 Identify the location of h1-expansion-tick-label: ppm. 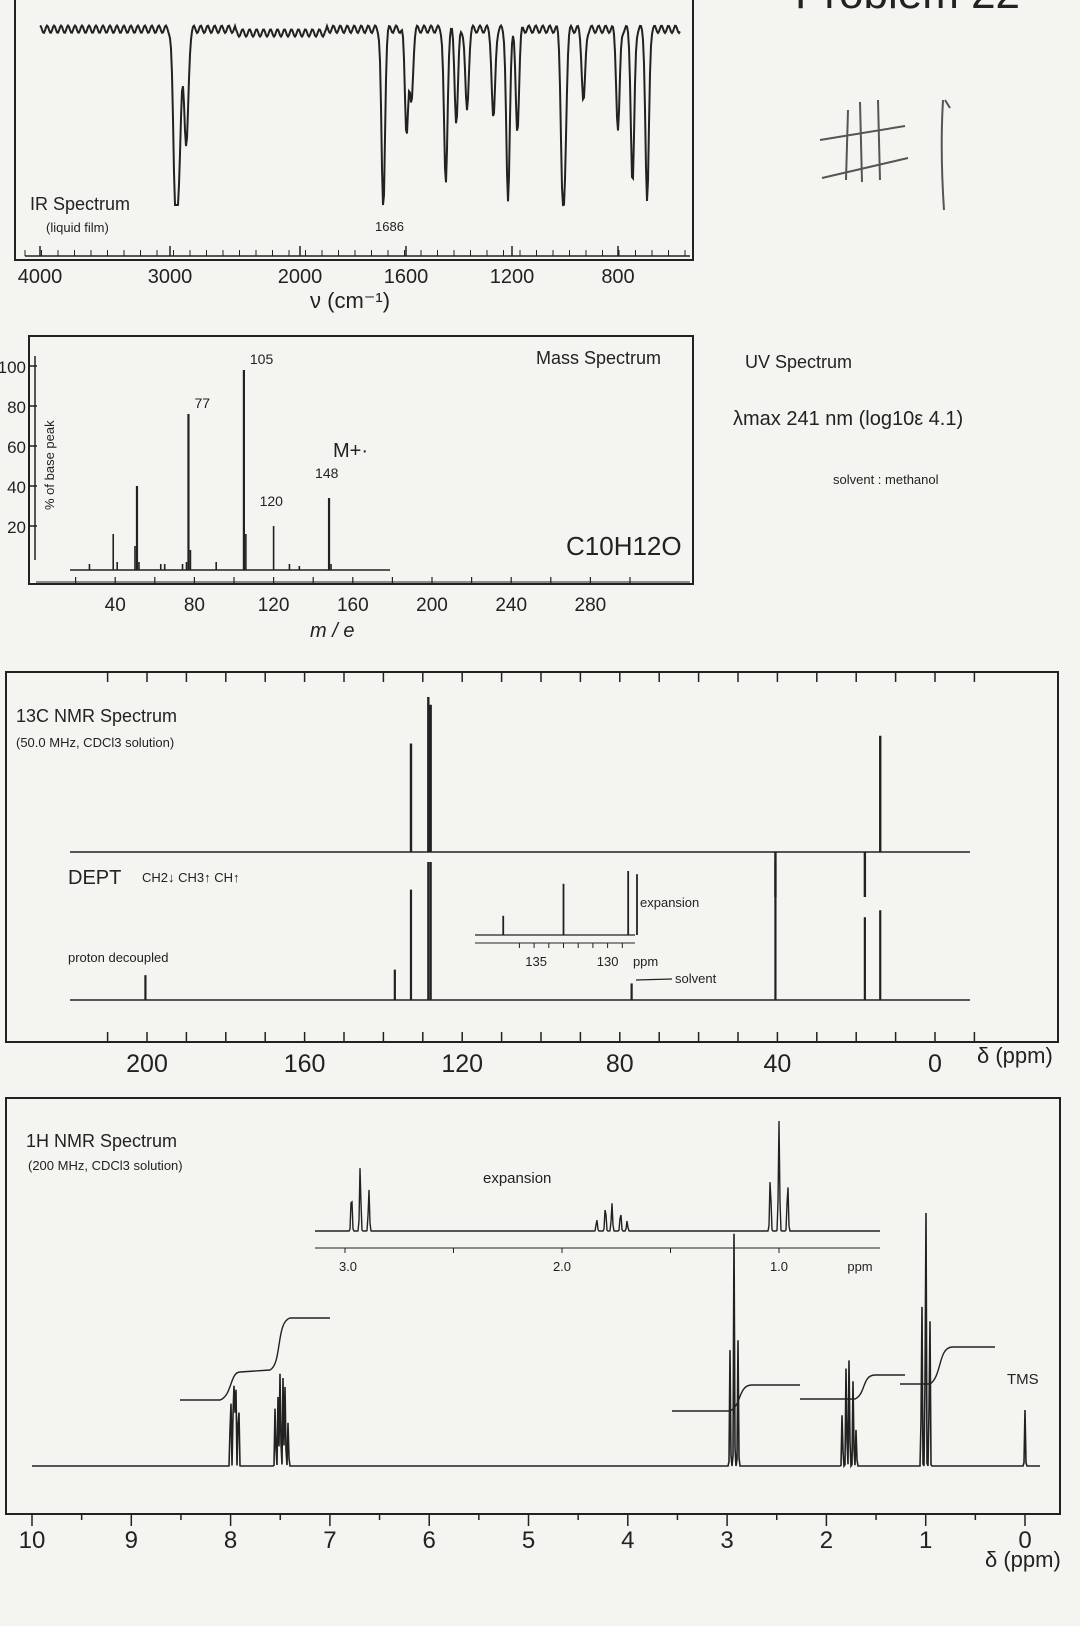
(859, 1266).